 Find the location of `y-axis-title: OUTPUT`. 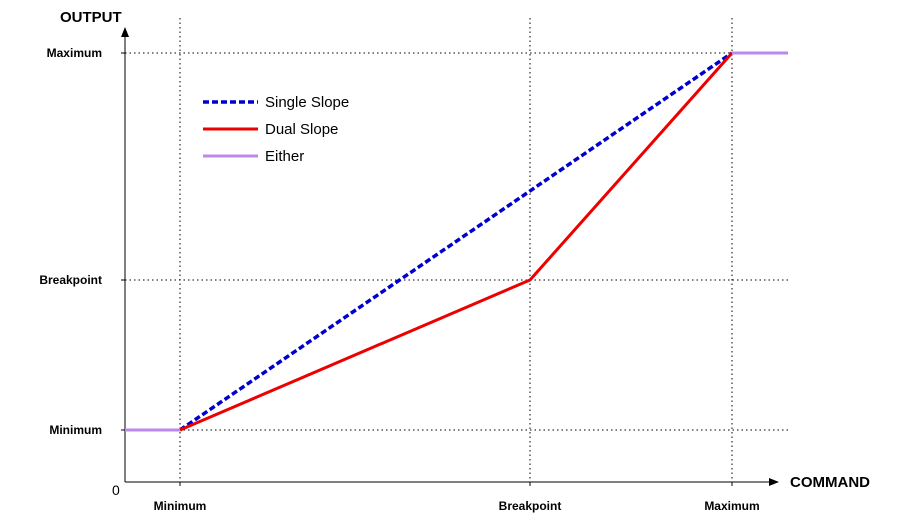

y-axis-title: OUTPUT is located at coordinates (91, 17).